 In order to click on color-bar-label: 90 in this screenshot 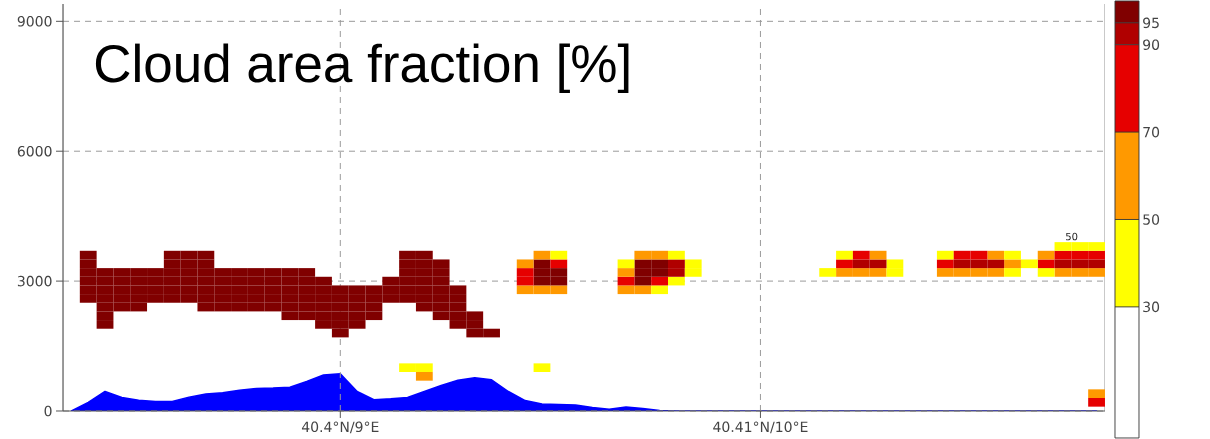, I will do `click(1151, 44)`.